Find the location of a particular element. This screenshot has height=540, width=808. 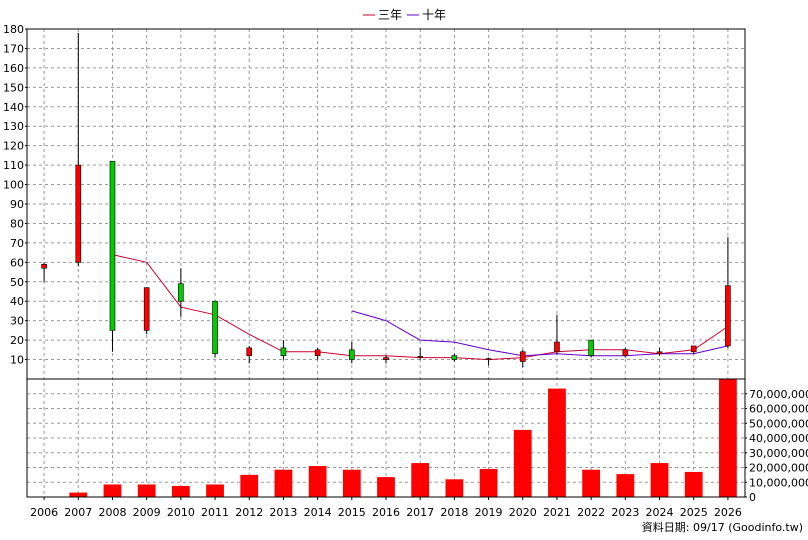

volume-tick-label: 0 is located at coordinates (752, 497).